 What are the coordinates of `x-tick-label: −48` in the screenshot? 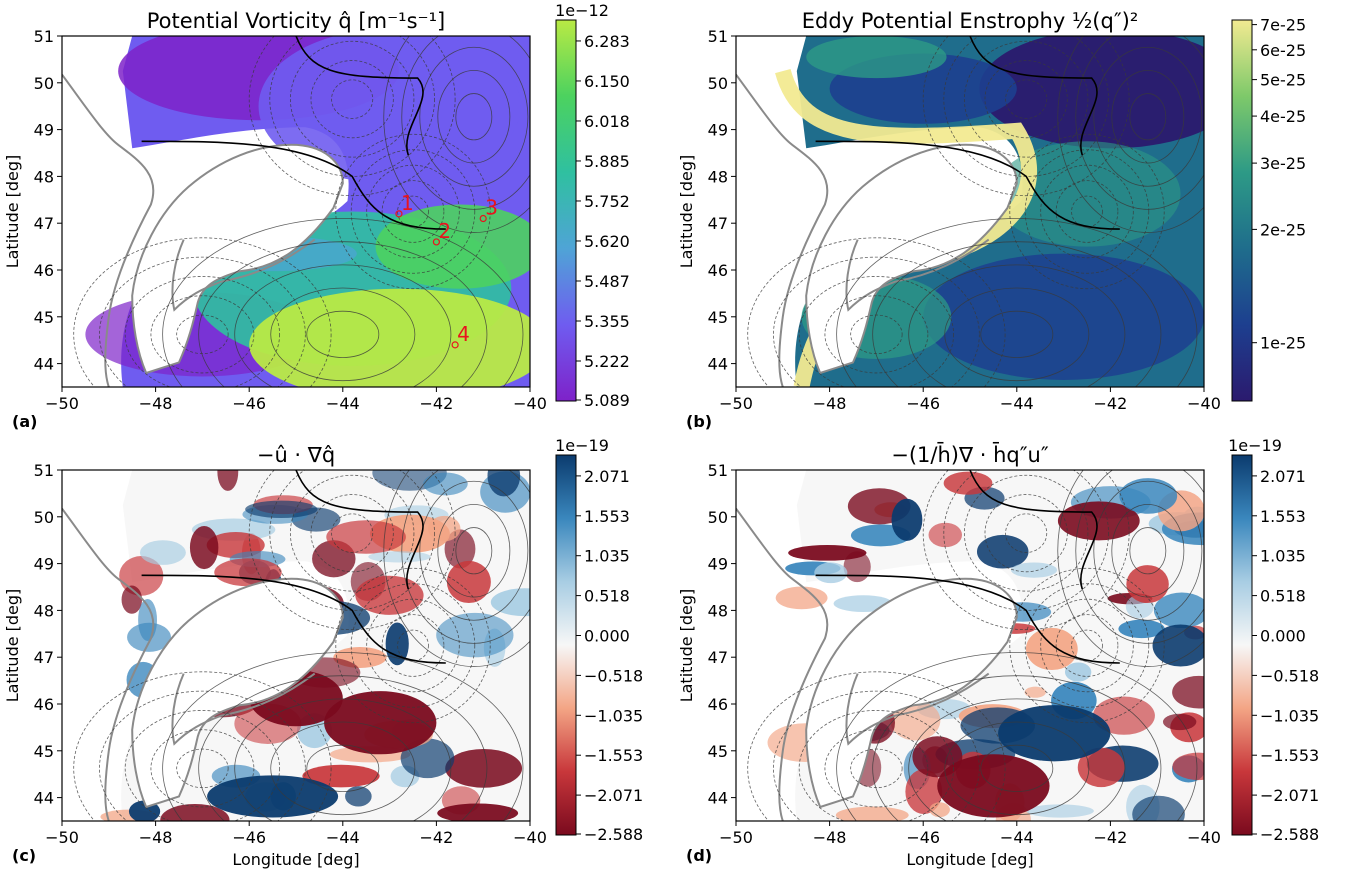 It's located at (156, 837).